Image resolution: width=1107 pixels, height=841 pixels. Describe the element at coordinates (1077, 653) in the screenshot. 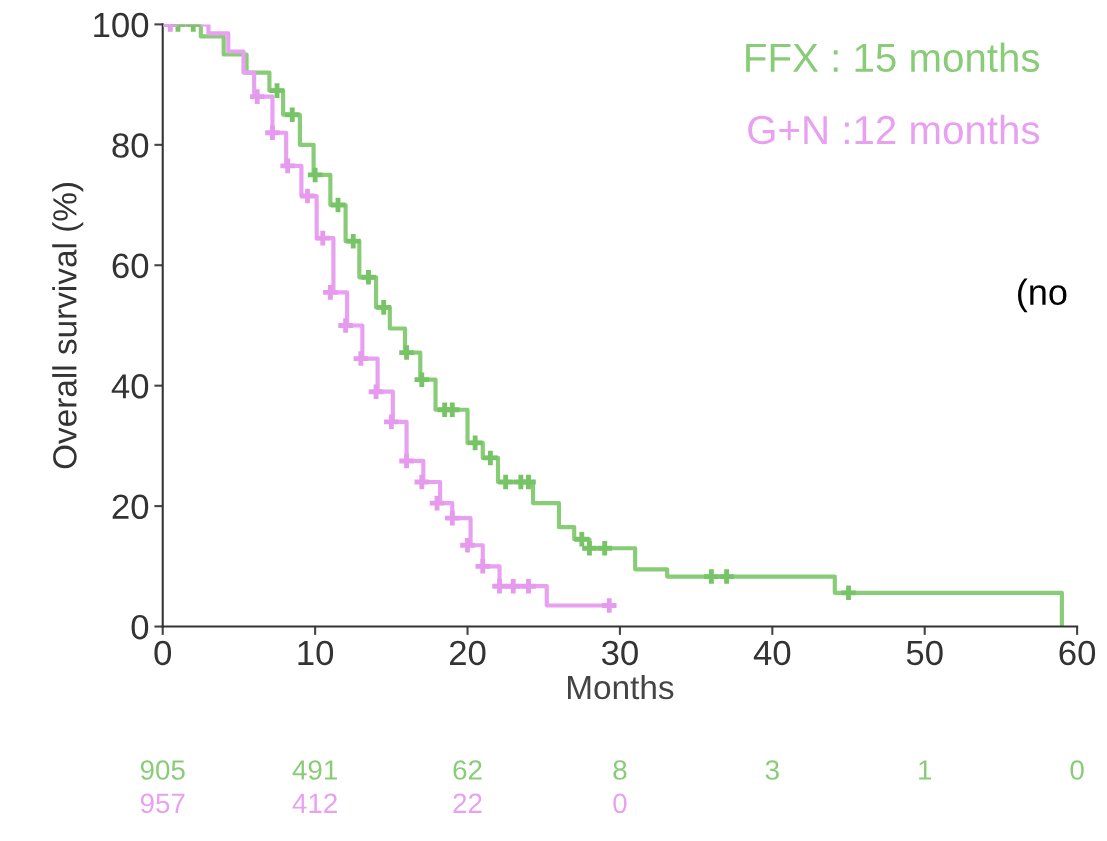

I see `x-tick-label: 60` at that location.